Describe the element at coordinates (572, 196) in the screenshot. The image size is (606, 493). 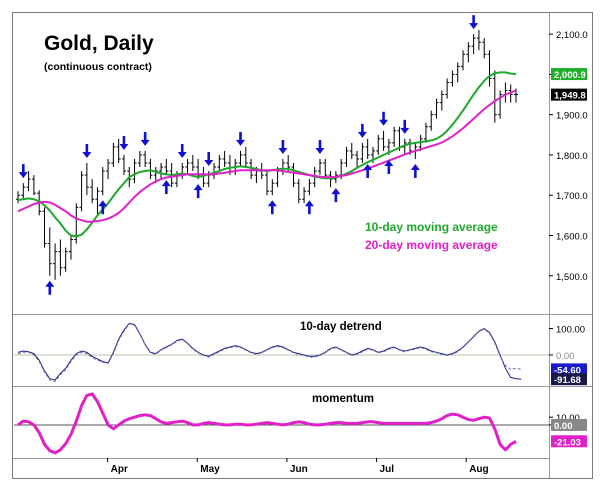
I see `y-tick-label: 1,700.0` at that location.